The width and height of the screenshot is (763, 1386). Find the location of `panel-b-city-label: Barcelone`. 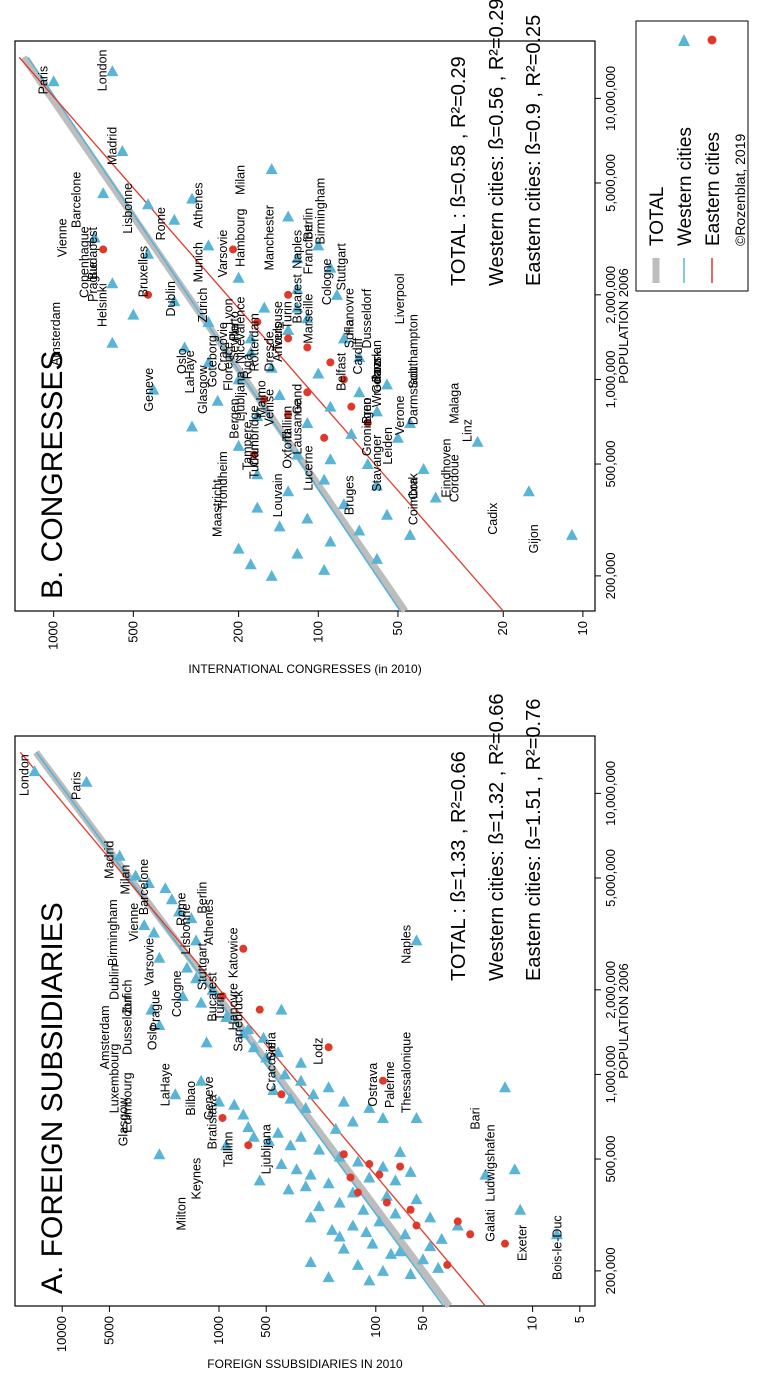

panel-b-city-label: Barcelone is located at coordinates (77, 200).